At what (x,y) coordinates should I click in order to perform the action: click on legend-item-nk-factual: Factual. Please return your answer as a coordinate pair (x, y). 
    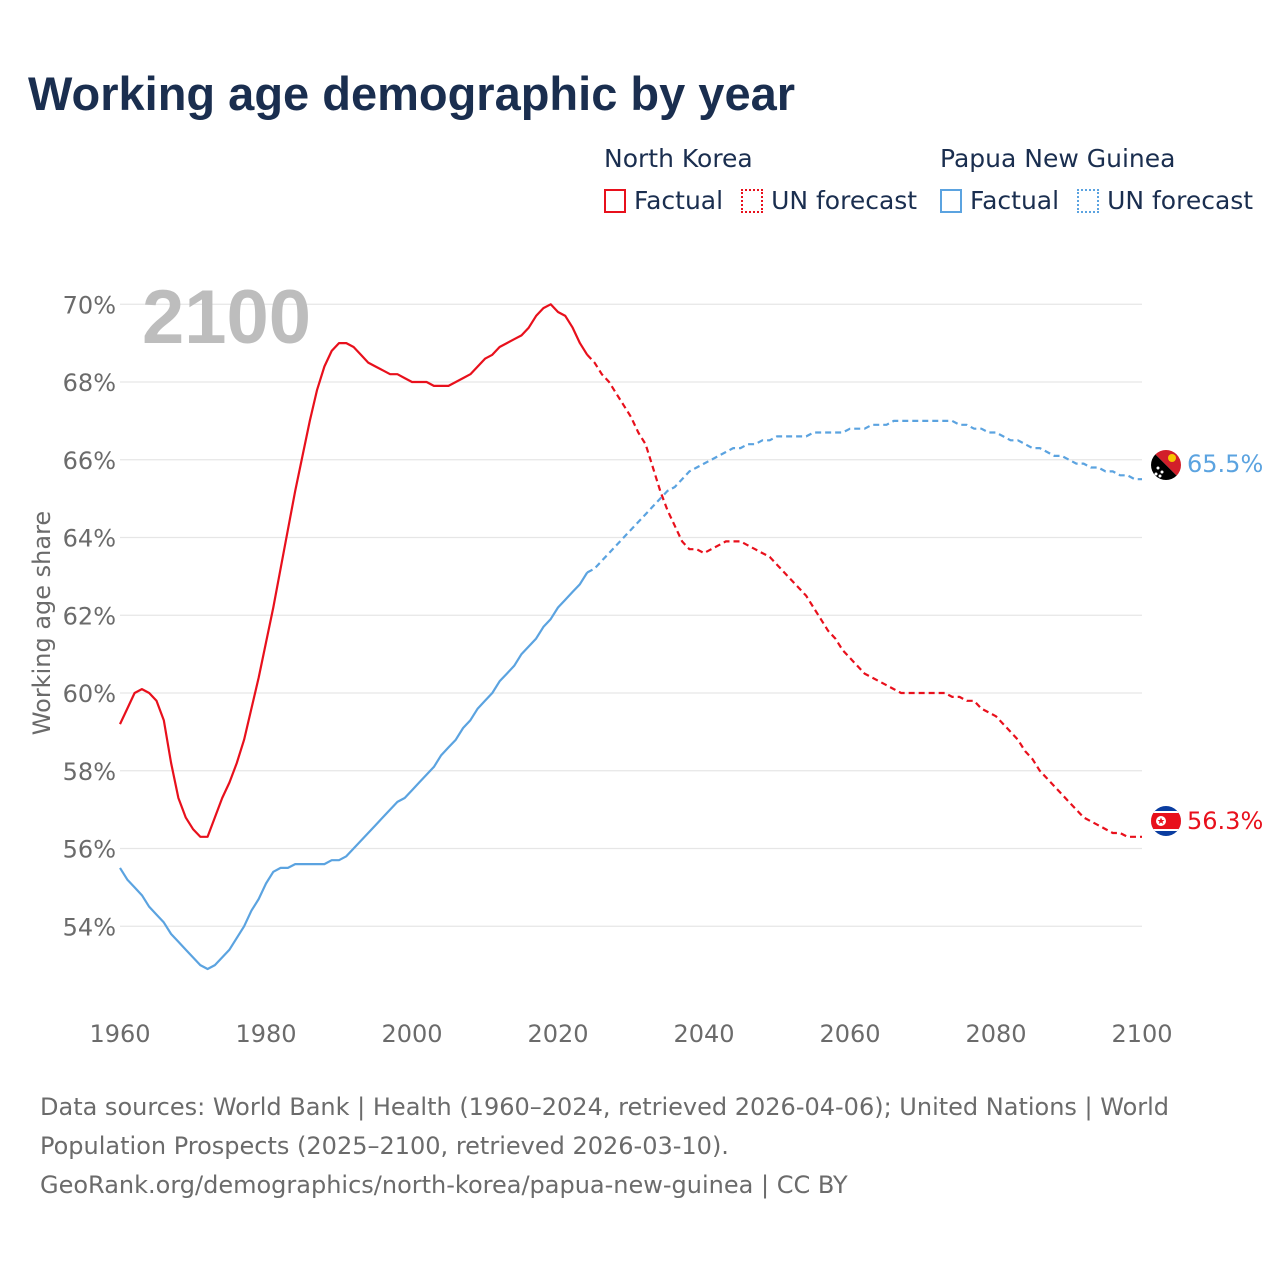
    Looking at the image, I should click on (663, 200).